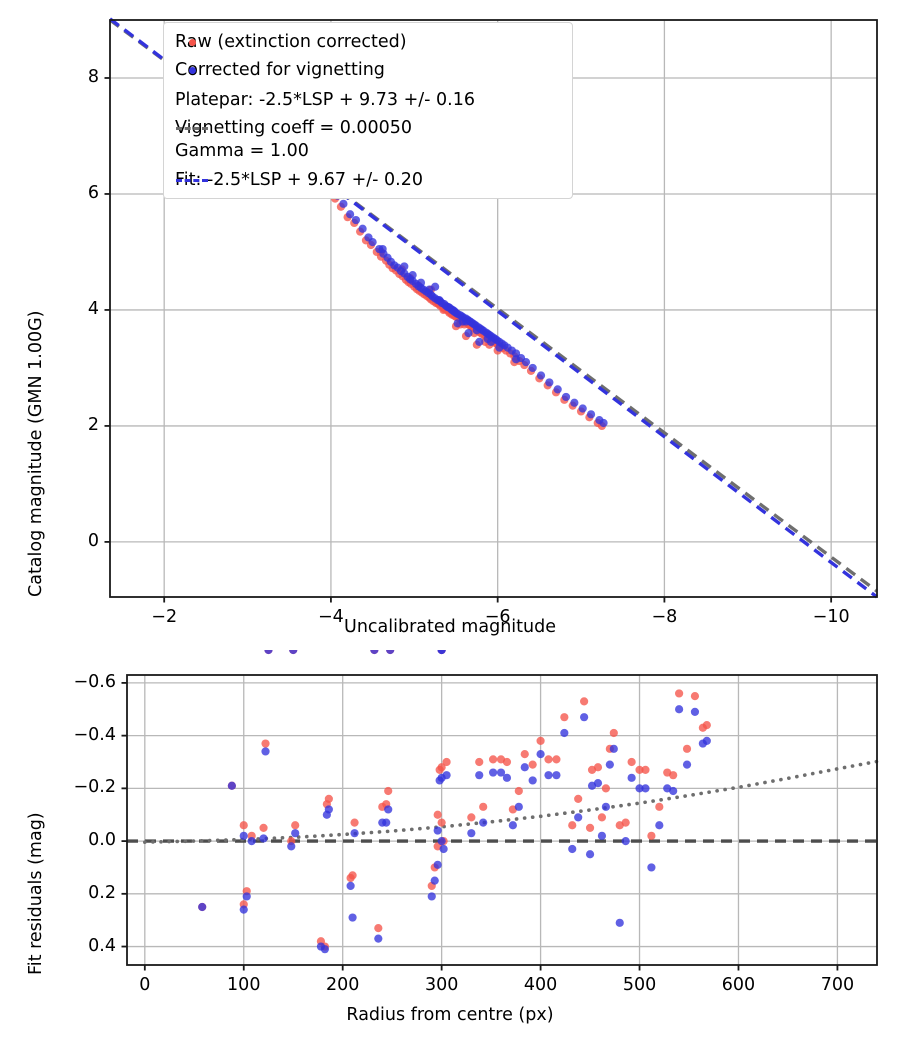 This screenshot has height=1050, width=900. I want to click on xtick-label: −2, so click(164, 617).